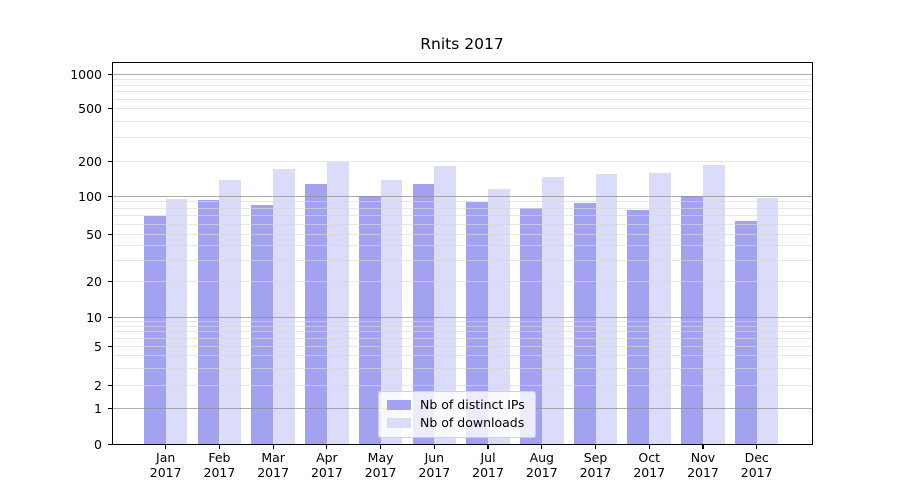  I want to click on x-tick-mark-sep, so click(595, 447).